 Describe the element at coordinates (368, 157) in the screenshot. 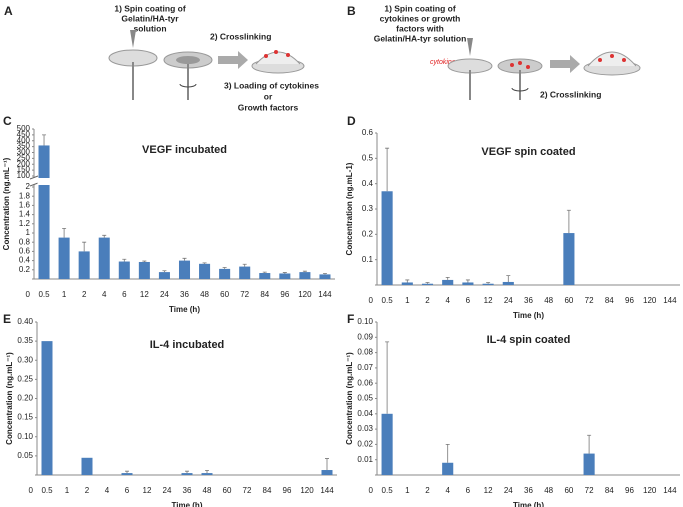

I see `y-tick-label: 0.5` at that location.